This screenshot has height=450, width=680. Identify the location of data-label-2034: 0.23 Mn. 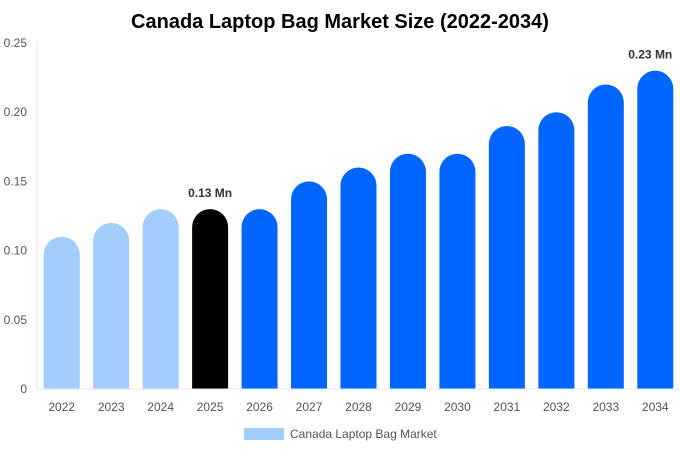
(650, 55).